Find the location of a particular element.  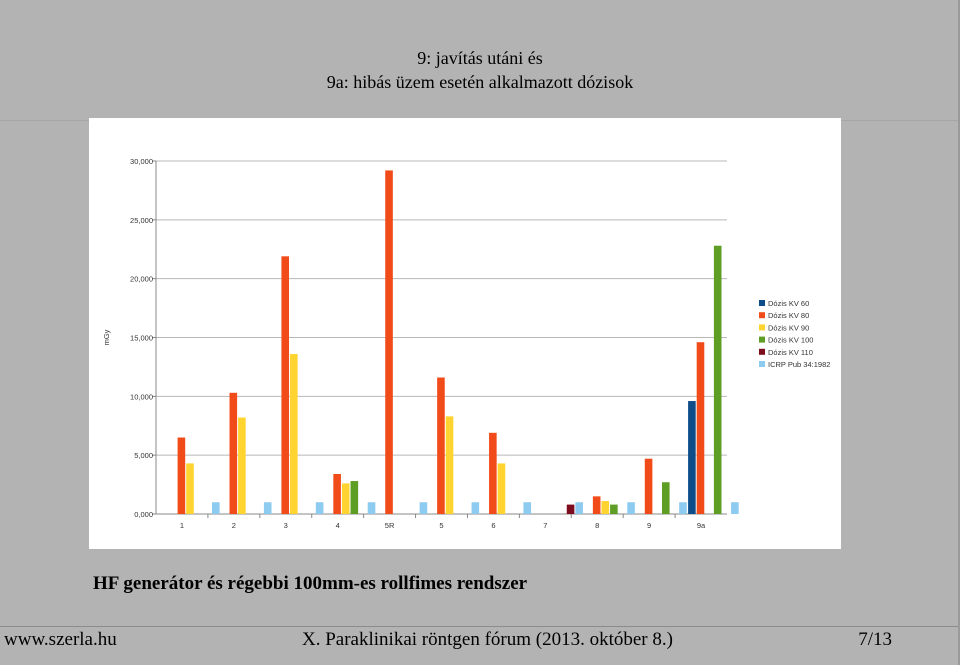

x-tick-label: 4 is located at coordinates (338, 525).